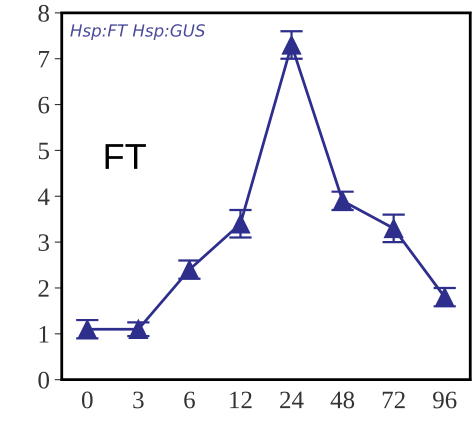  I want to click on x-tick-label: 72, so click(393, 400).